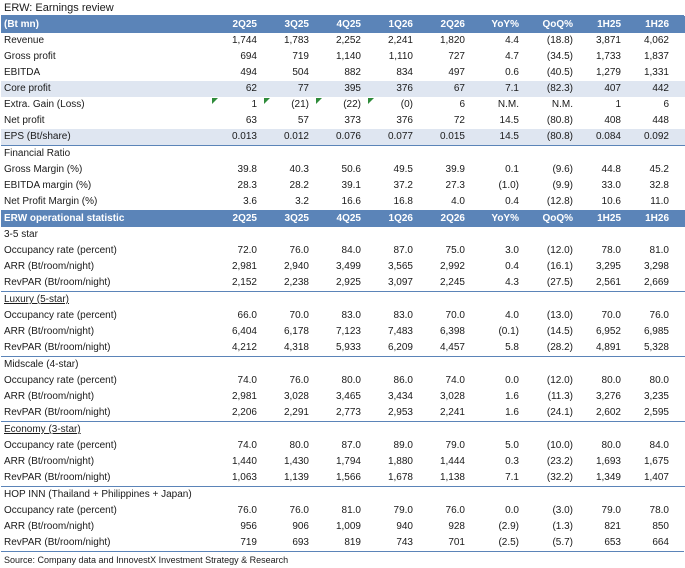 Image resolution: width=685 pixels, height=568 pixels. What do you see at coordinates (391, 105) in the screenshot?
I see `cell-value: (0)` at bounding box center [391, 105].